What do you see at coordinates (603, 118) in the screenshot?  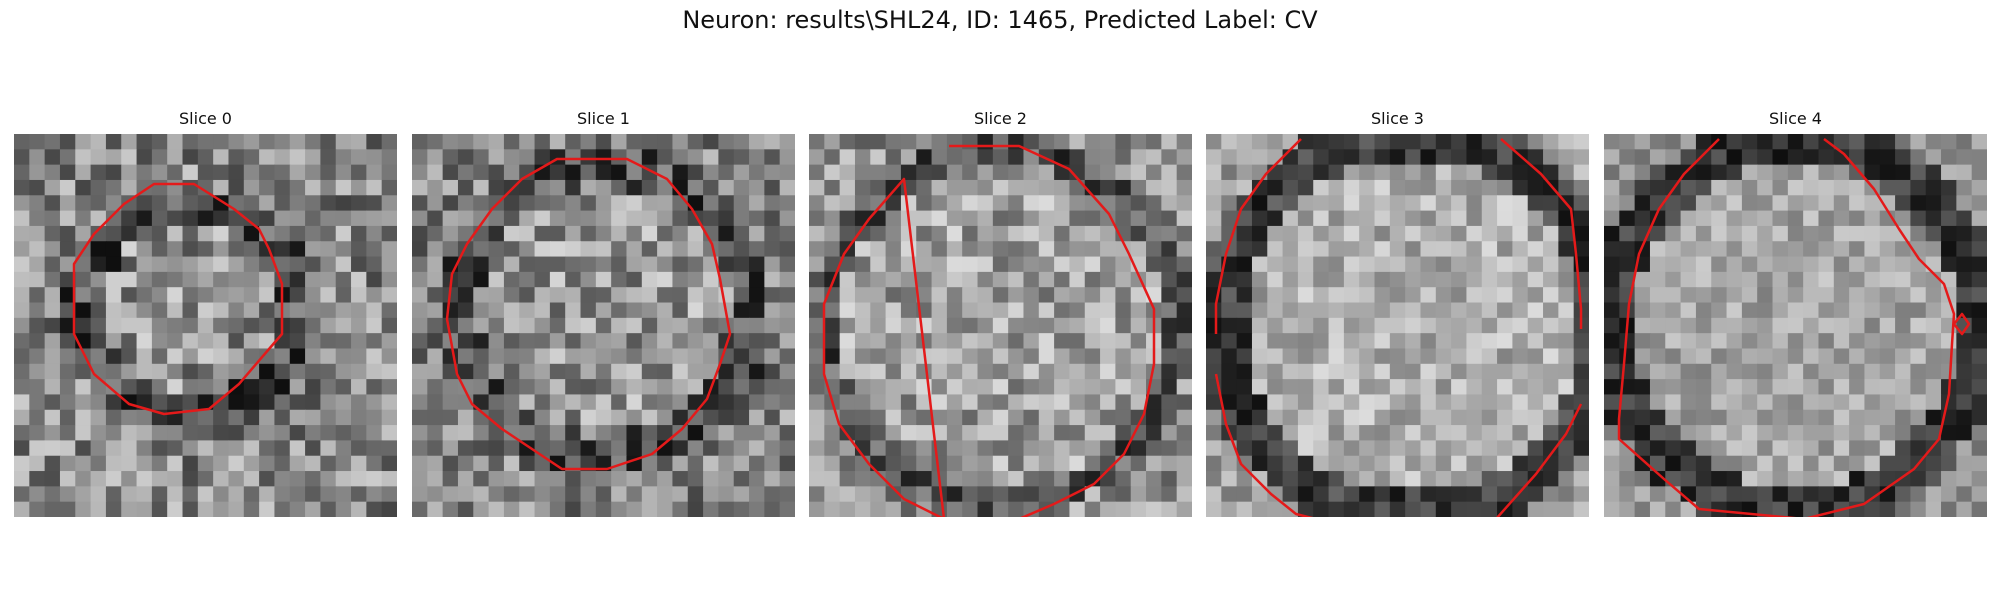 I see `slice-title: Slice 1` at bounding box center [603, 118].